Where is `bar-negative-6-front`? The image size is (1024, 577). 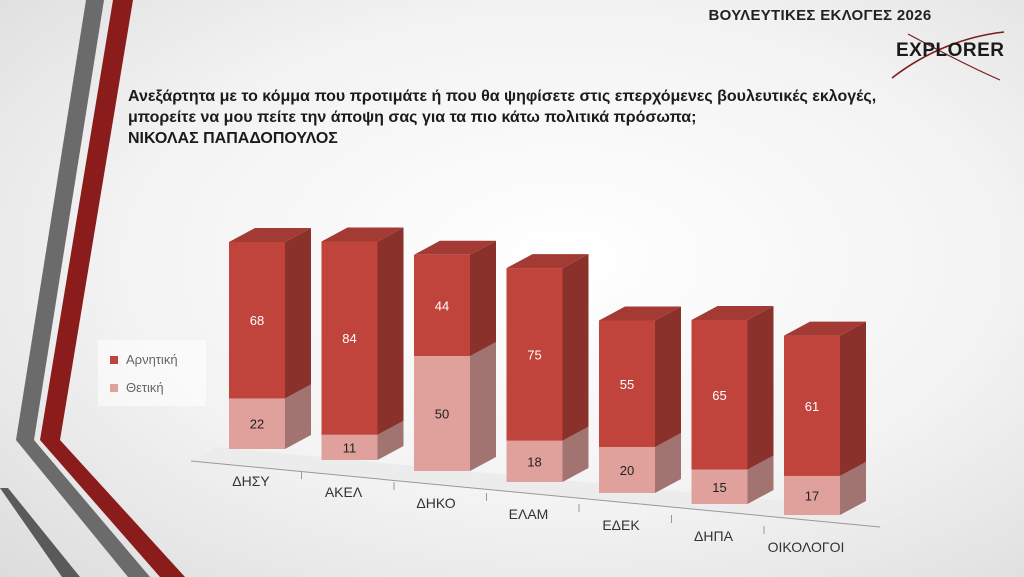
bar-negative-6-front is located at coordinates (812, 405).